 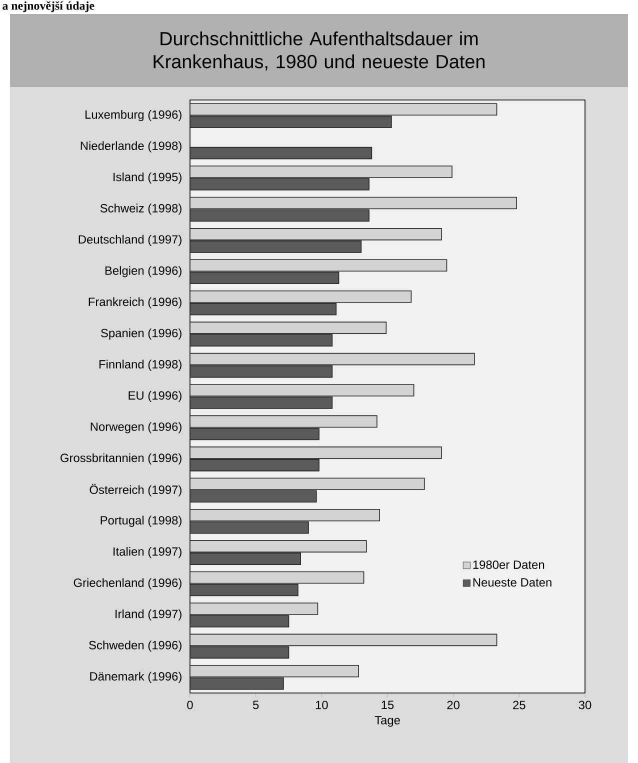 What do you see at coordinates (585, 705) in the screenshot?
I see `x-tick-label: 30` at bounding box center [585, 705].